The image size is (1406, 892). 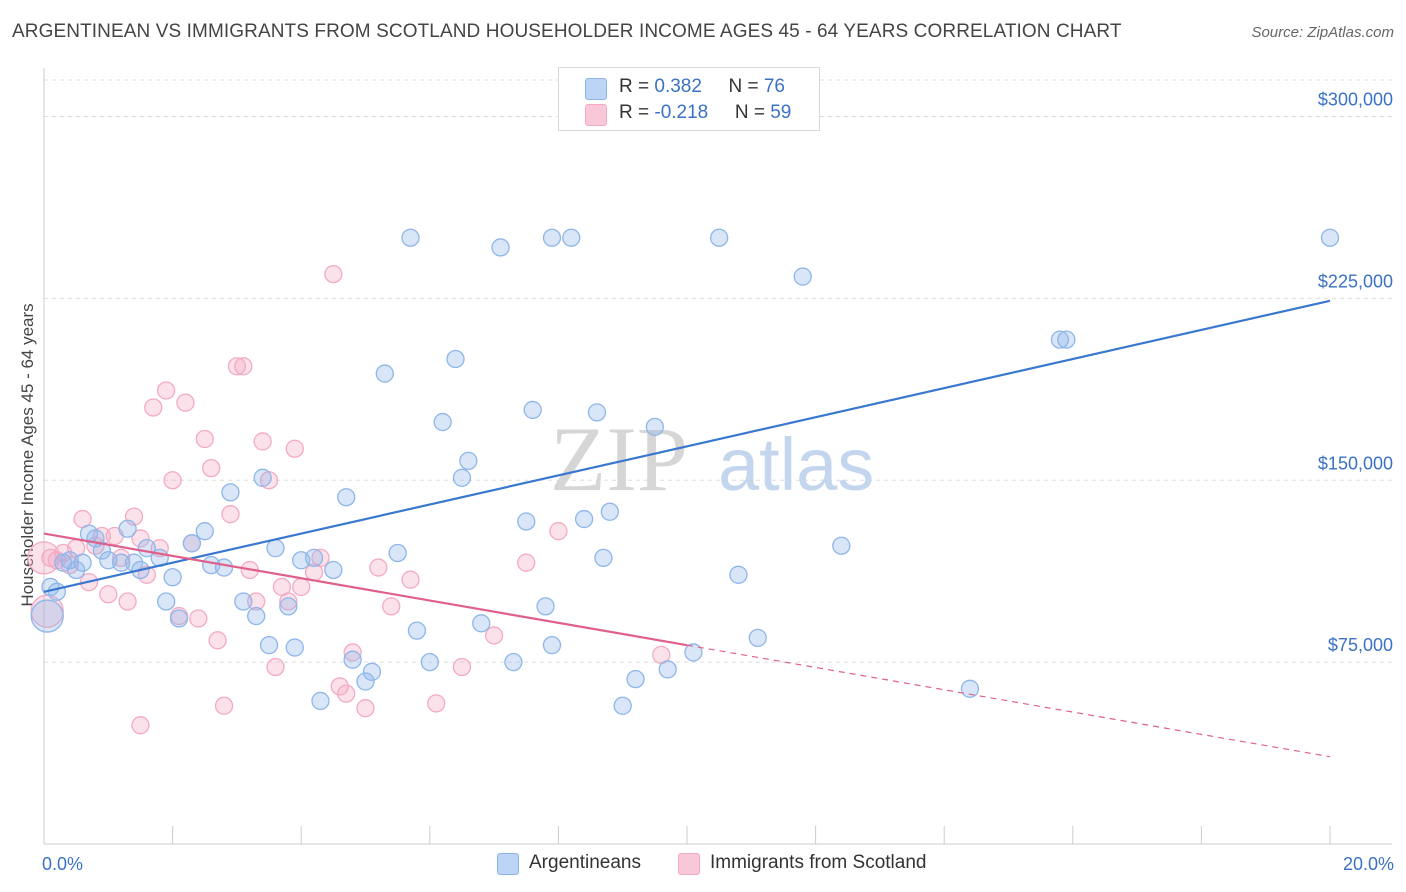 What do you see at coordinates (508, 864) in the screenshot?
I see `bottom-legend-swatch-blue` at bounding box center [508, 864].